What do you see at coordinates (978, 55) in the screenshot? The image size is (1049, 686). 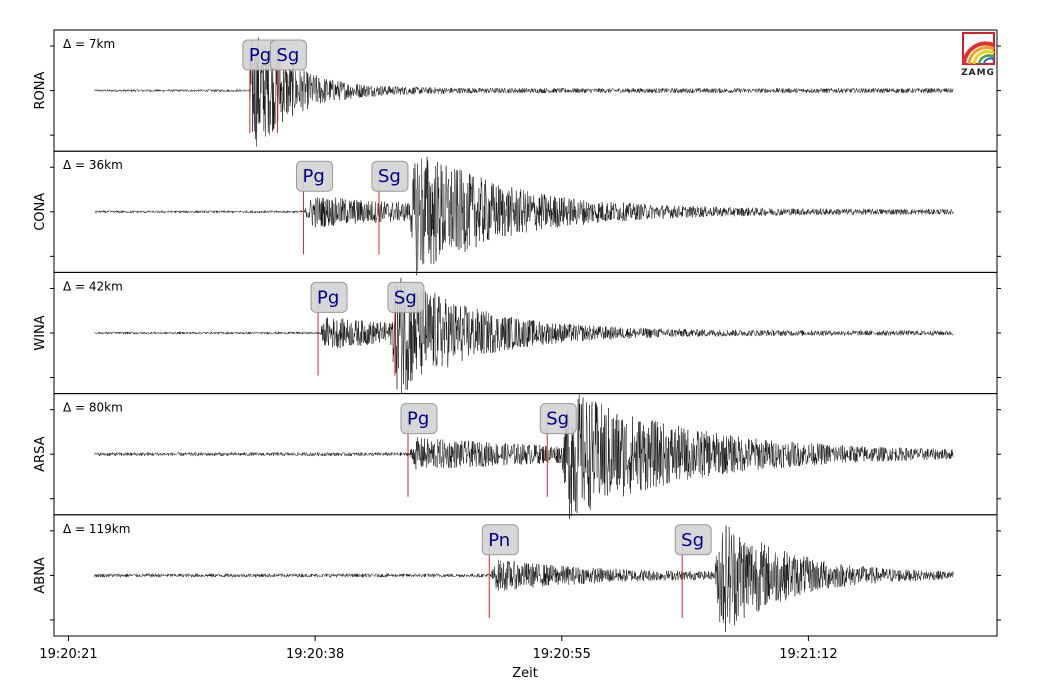 I see `zamg-logo: ZAMG` at bounding box center [978, 55].